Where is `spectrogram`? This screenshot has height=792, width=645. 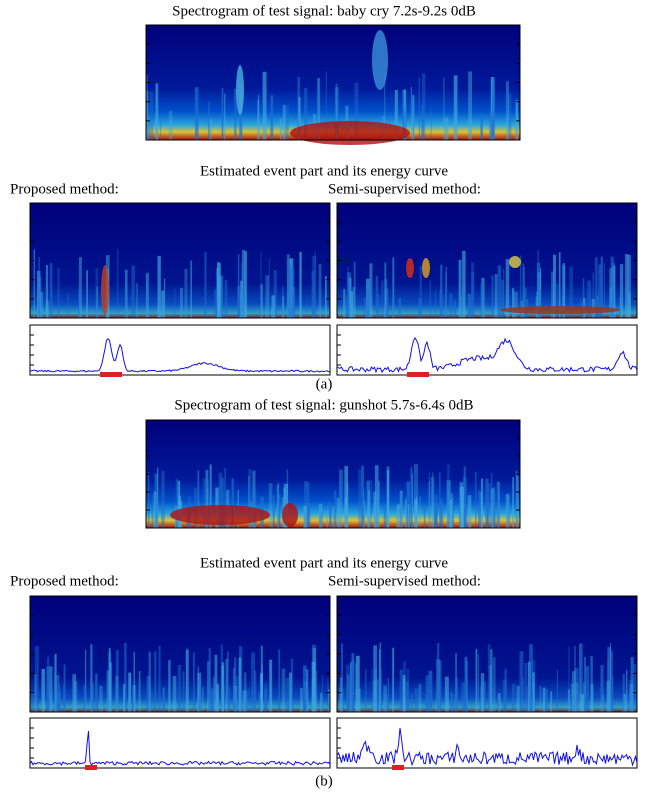
spectrogram is located at coordinates (333, 82).